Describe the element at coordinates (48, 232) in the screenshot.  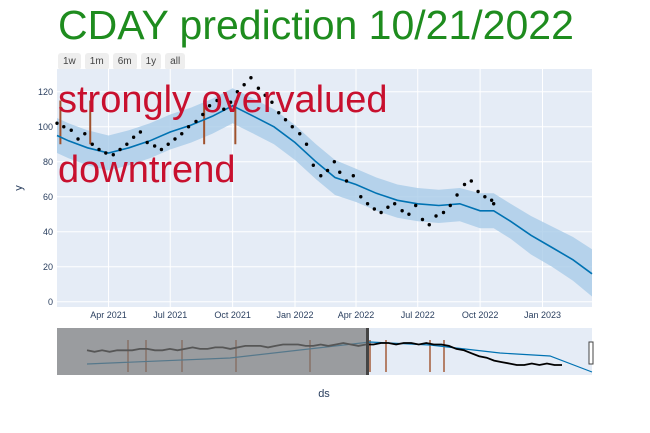
I see `y-tick-label: 40` at that location.